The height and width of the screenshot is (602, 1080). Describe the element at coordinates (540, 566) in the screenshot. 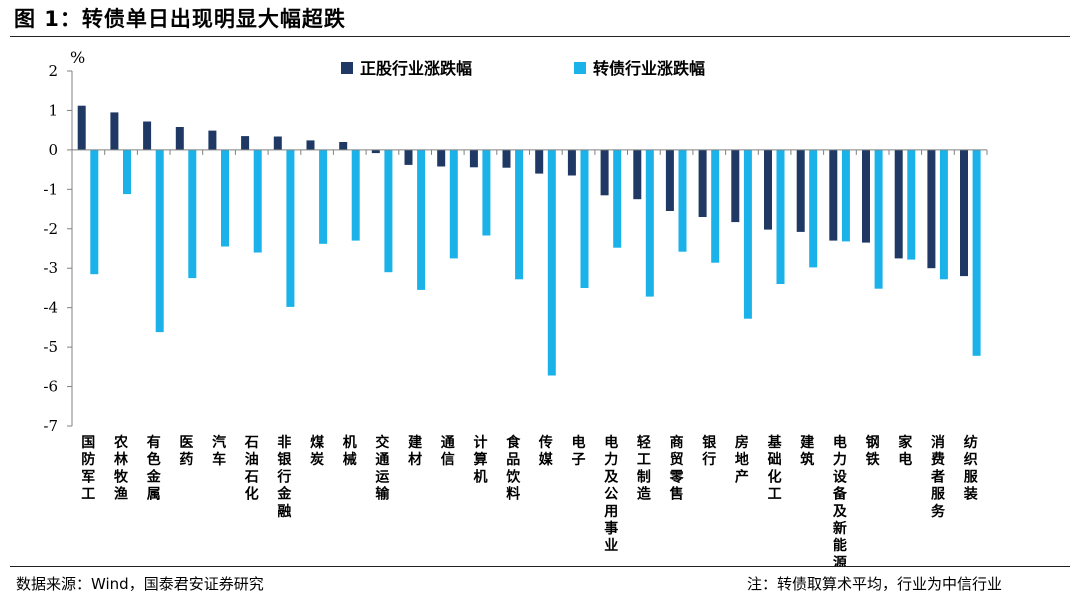

I see `bottom-rule` at that location.